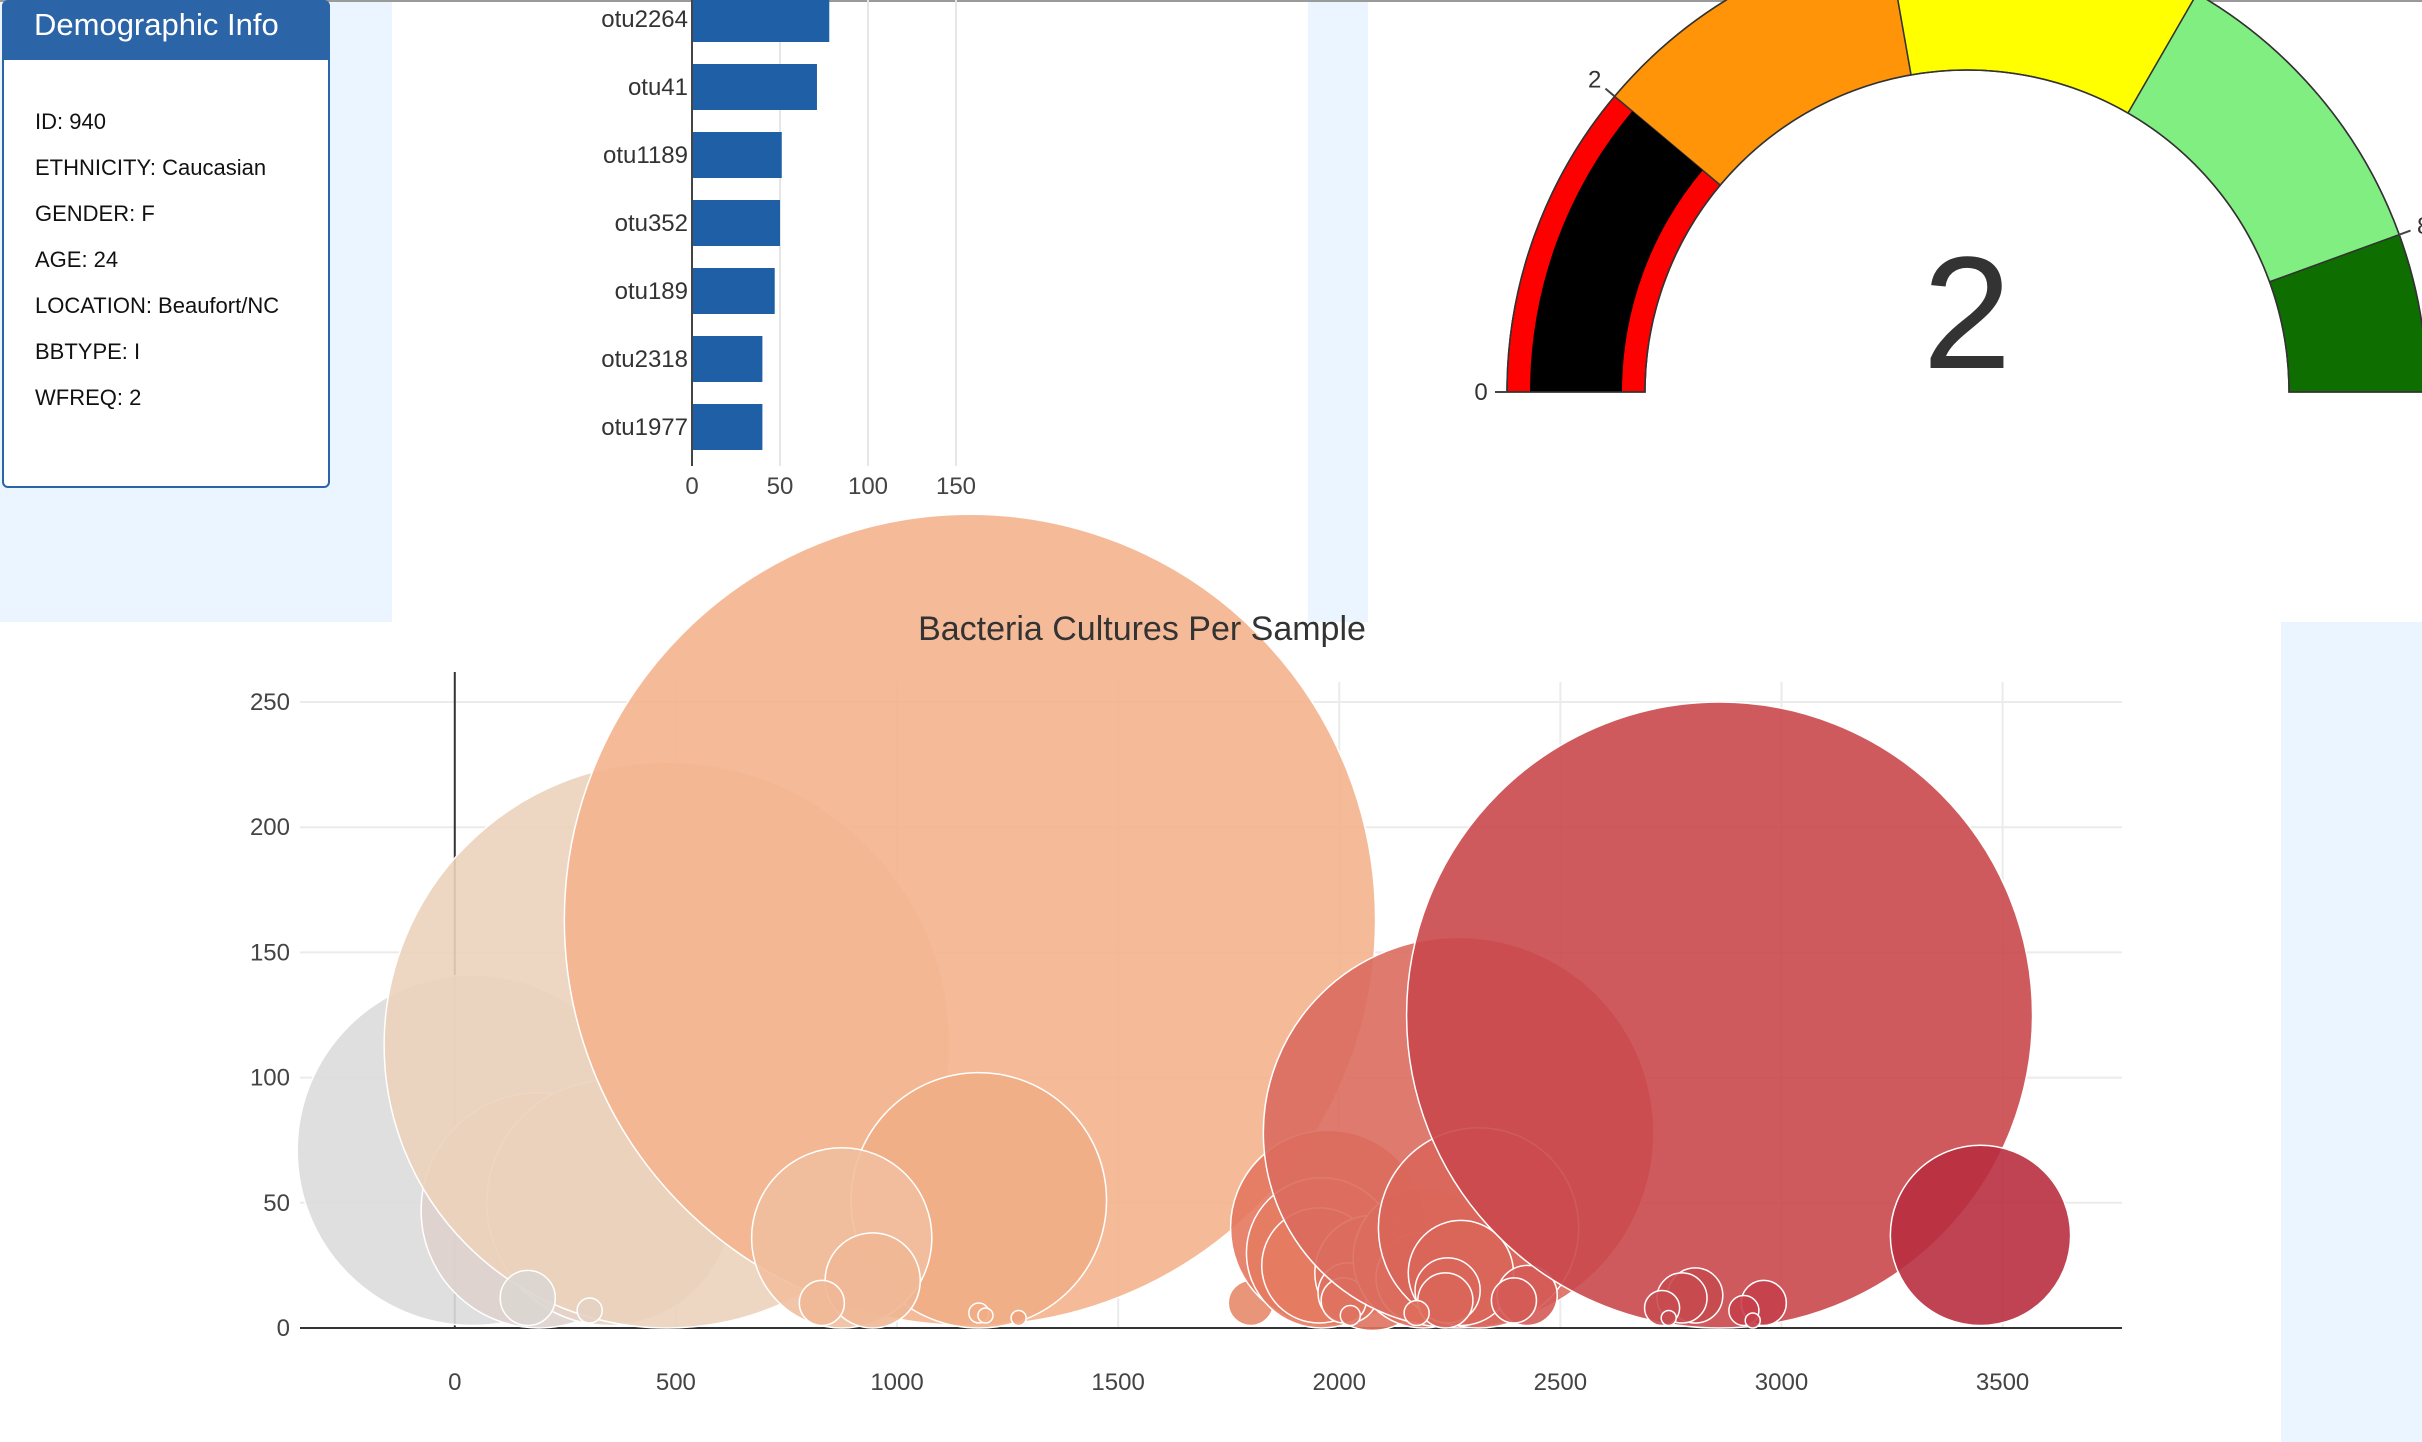 The image size is (2422, 1442). I want to click on bar-x-tick-label: 100, so click(868, 486).